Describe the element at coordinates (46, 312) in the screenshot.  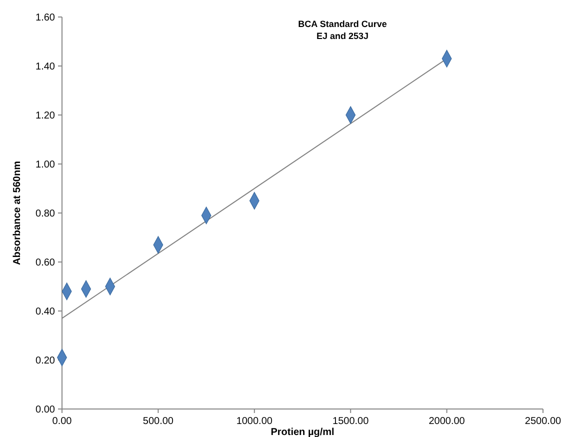
I see `y-tick-label: 0.40` at that location.